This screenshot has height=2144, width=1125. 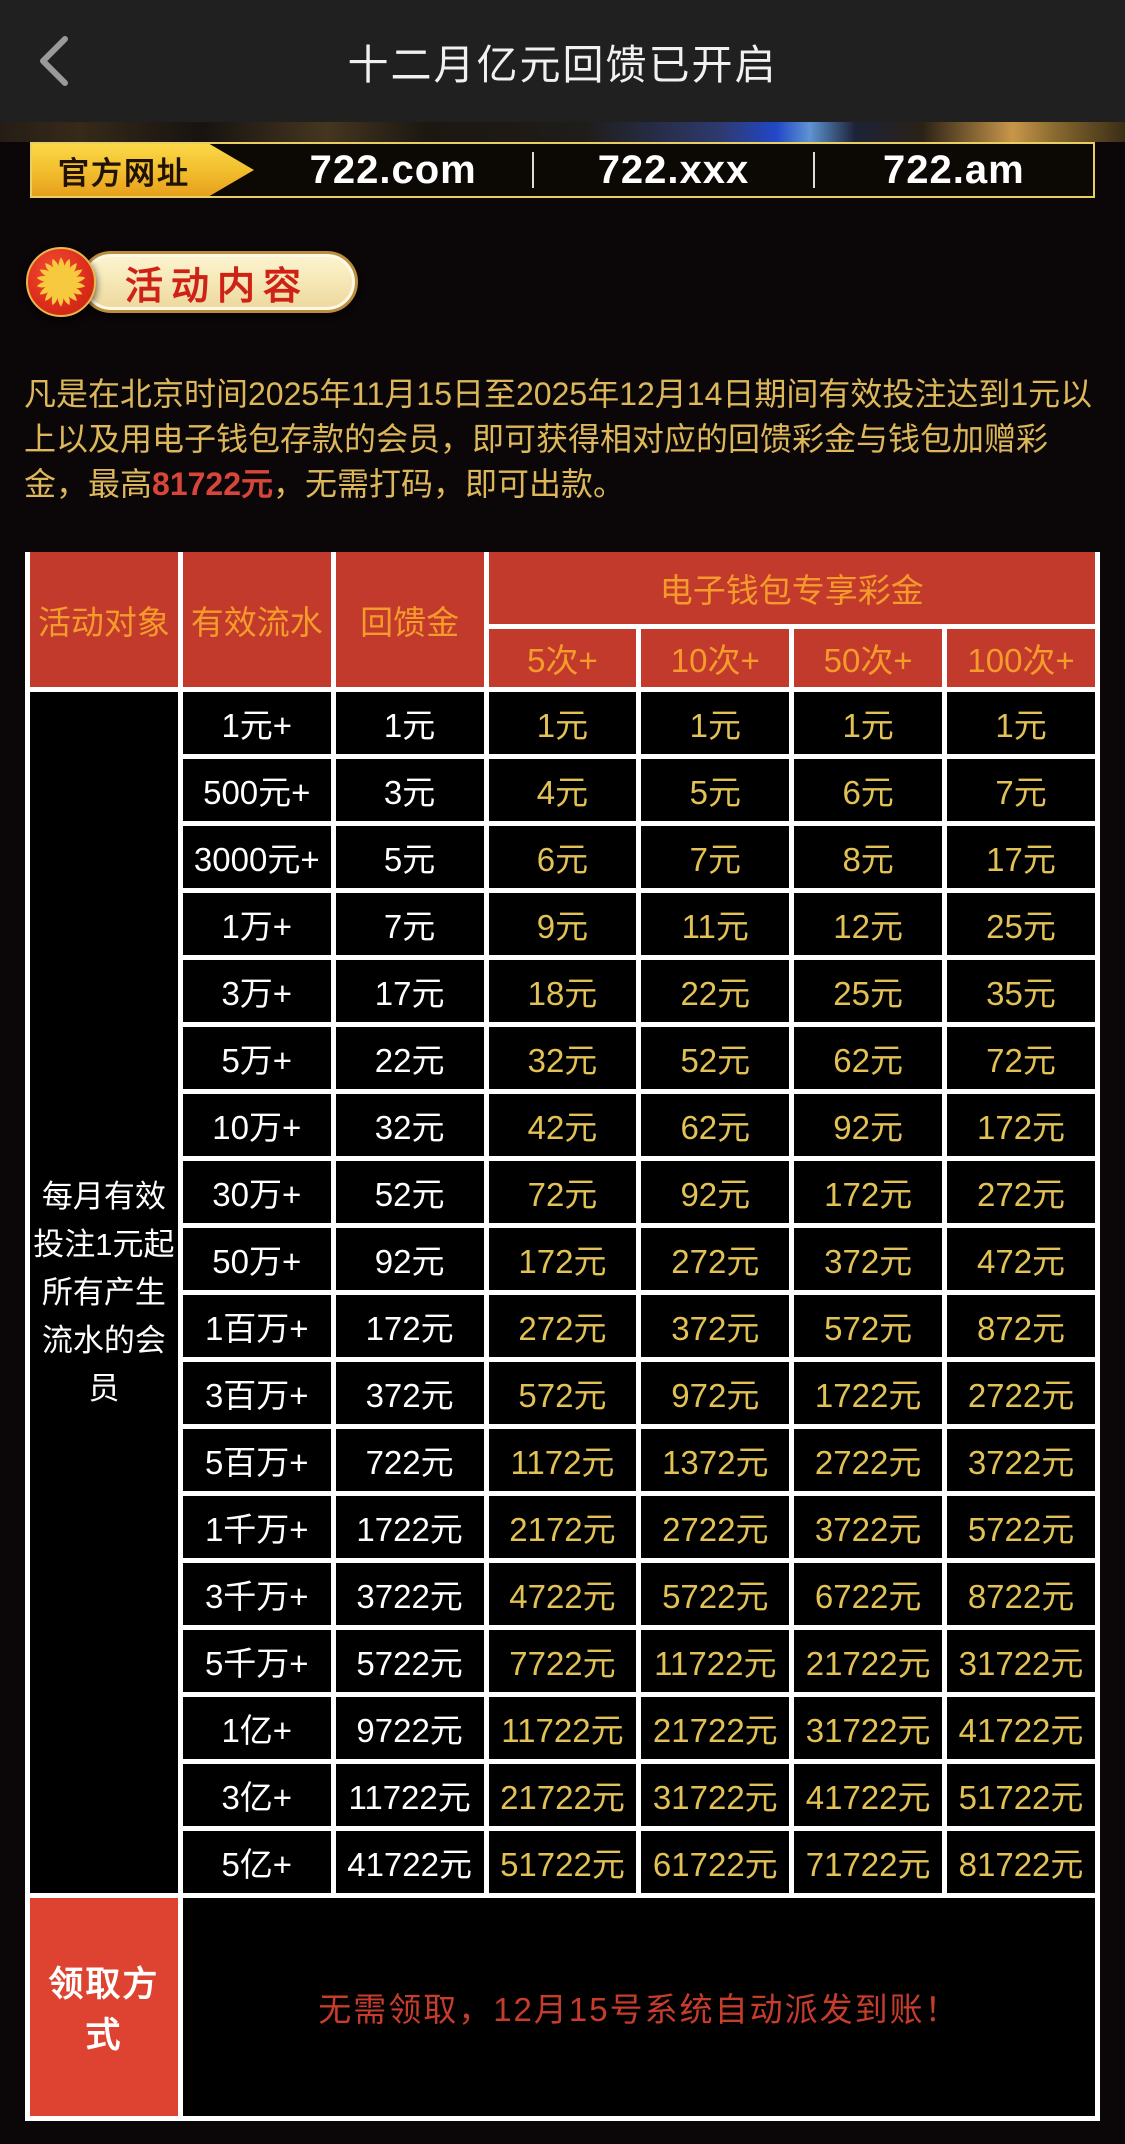 I want to click on back-button, so click(x=54, y=61).